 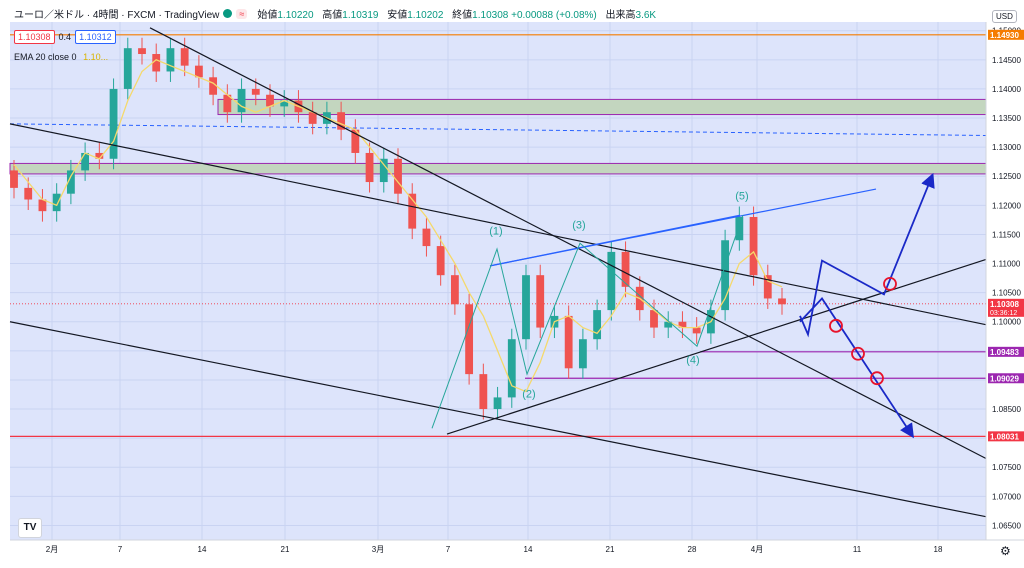 I want to click on y-tick-label: 1.07500, so click(x=1006, y=467).